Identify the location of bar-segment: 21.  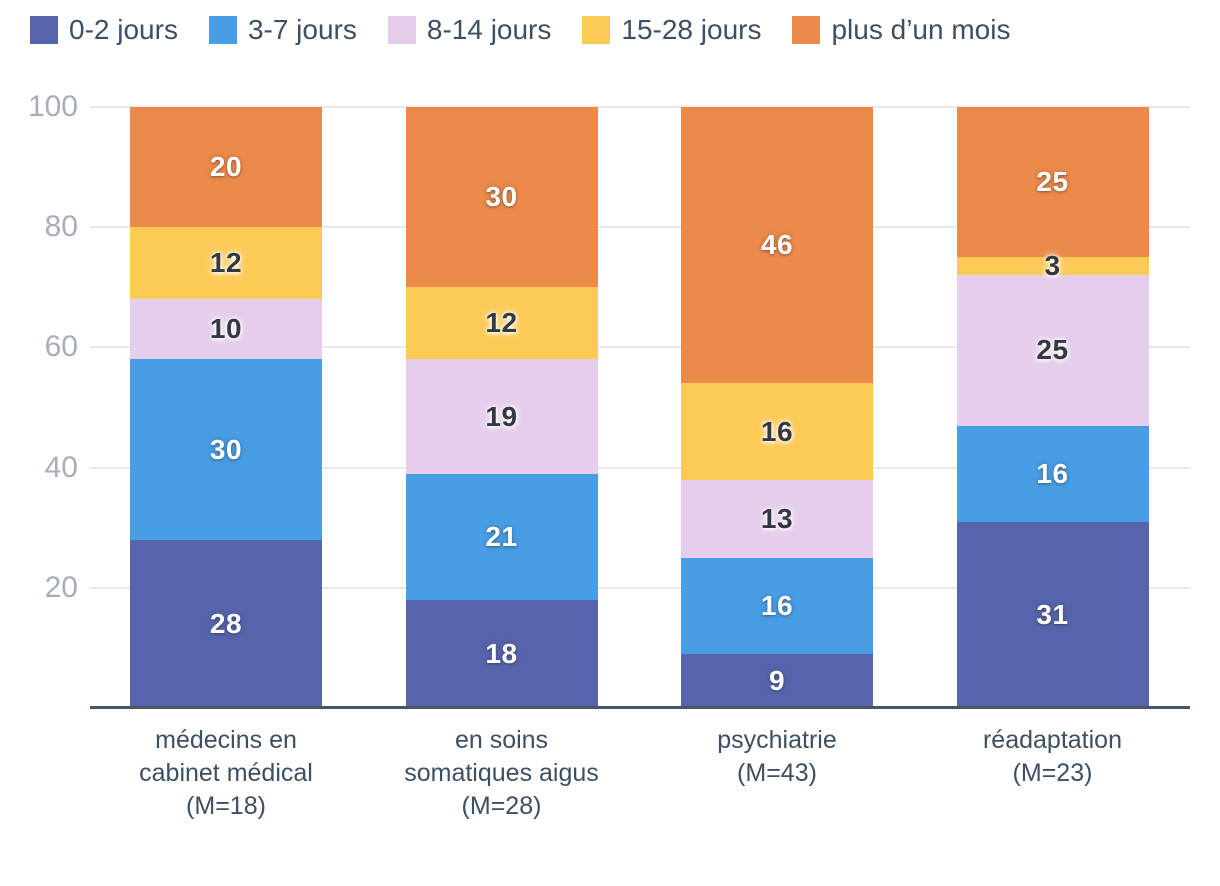
(501, 536).